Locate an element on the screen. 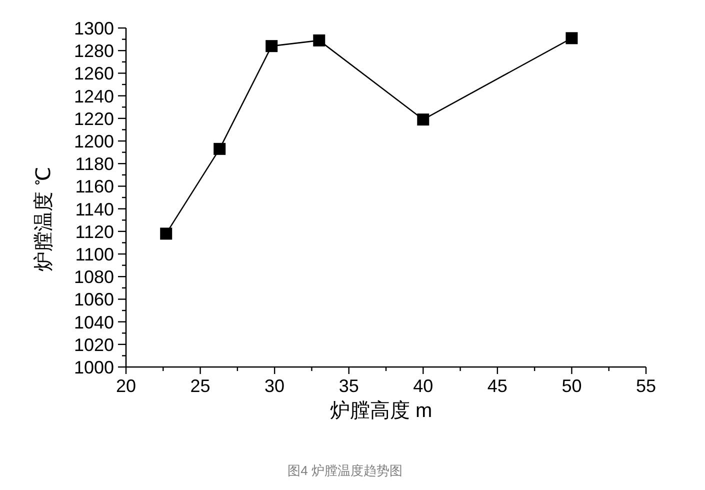 Image resolution: width=705 pixels, height=490 pixels. y-tick-label: 1020 is located at coordinates (94, 344).